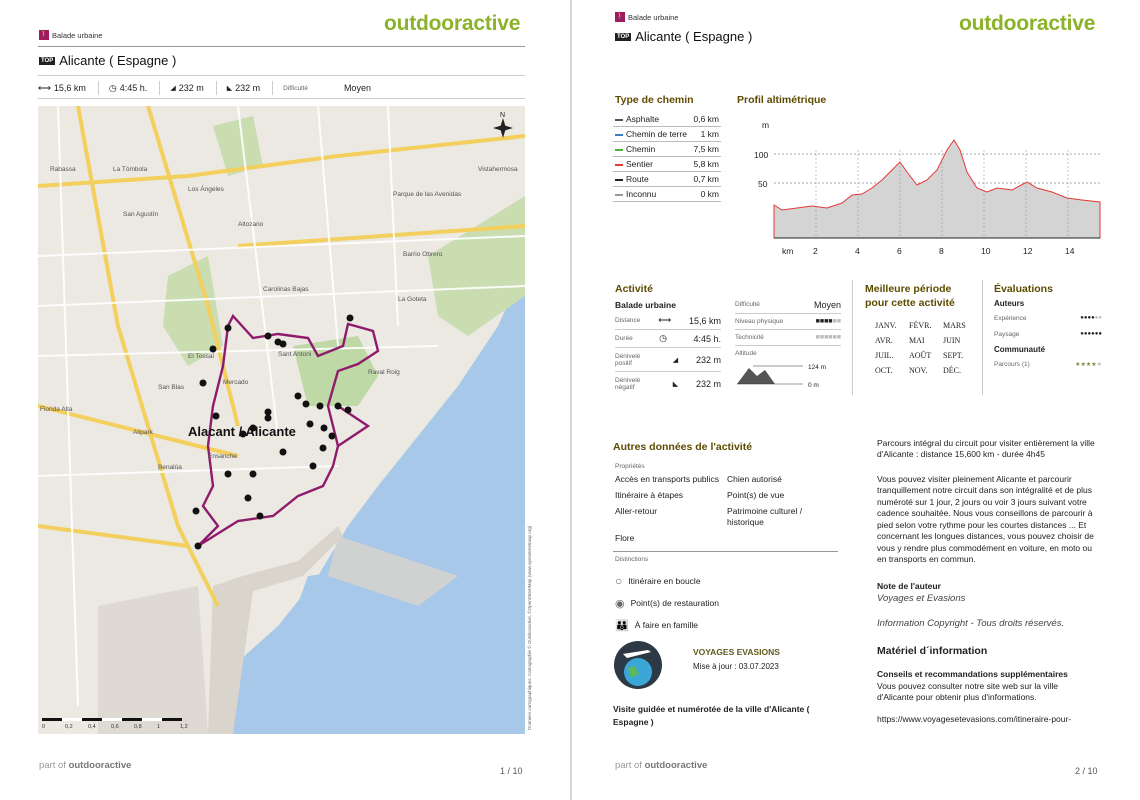 Image resolution: width=1140 pixels, height=800 pixels. I want to click on stat-ascent: ◢ 232 m, so click(193, 88).